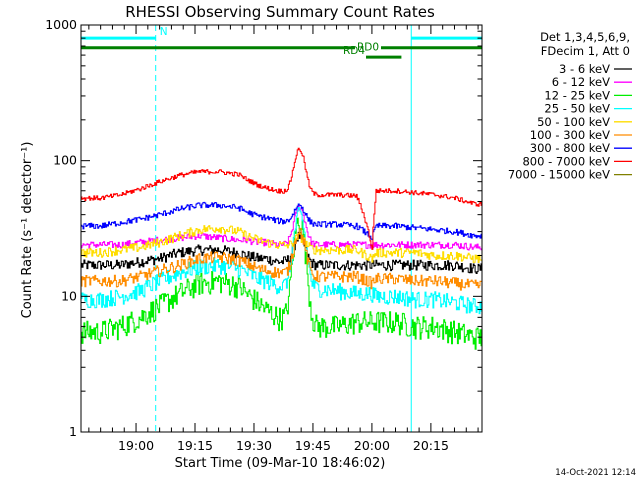 The height and width of the screenshot is (480, 640). What do you see at coordinates (577, 109) in the screenshot?
I see `legend-label: 25 - 50 keV` at bounding box center [577, 109].